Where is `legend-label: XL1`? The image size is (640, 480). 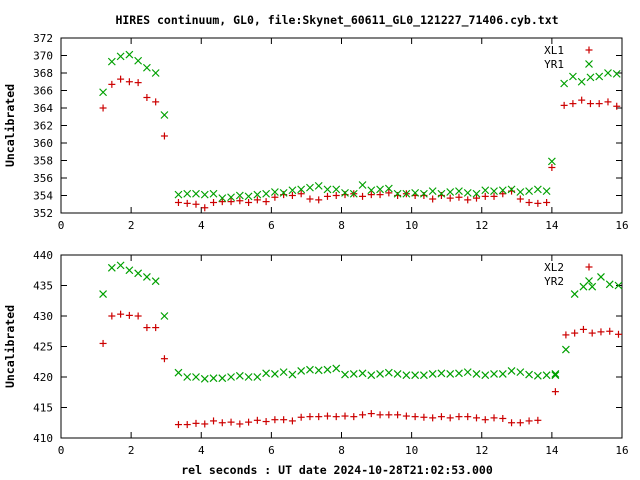
legend-label: XL1 is located at coordinates (554, 50).